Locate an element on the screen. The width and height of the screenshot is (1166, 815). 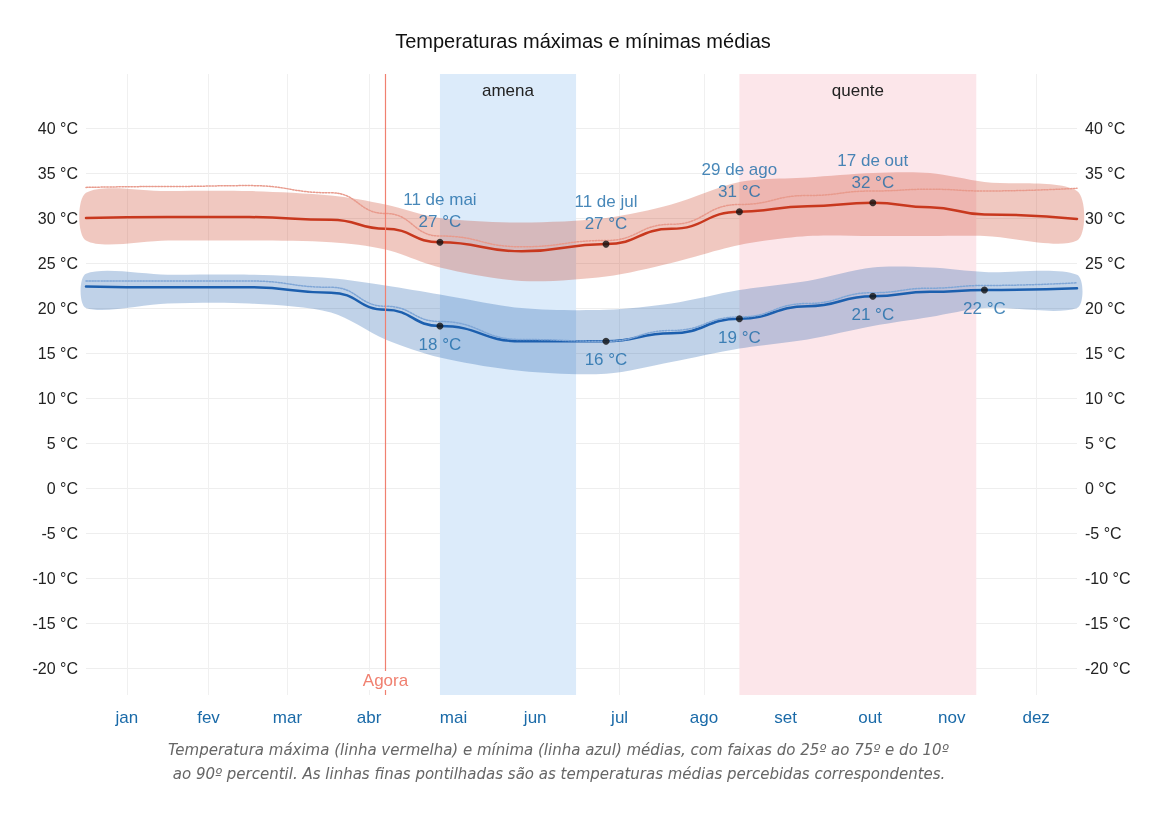
x-tick-label: mar is located at coordinates (287, 717).